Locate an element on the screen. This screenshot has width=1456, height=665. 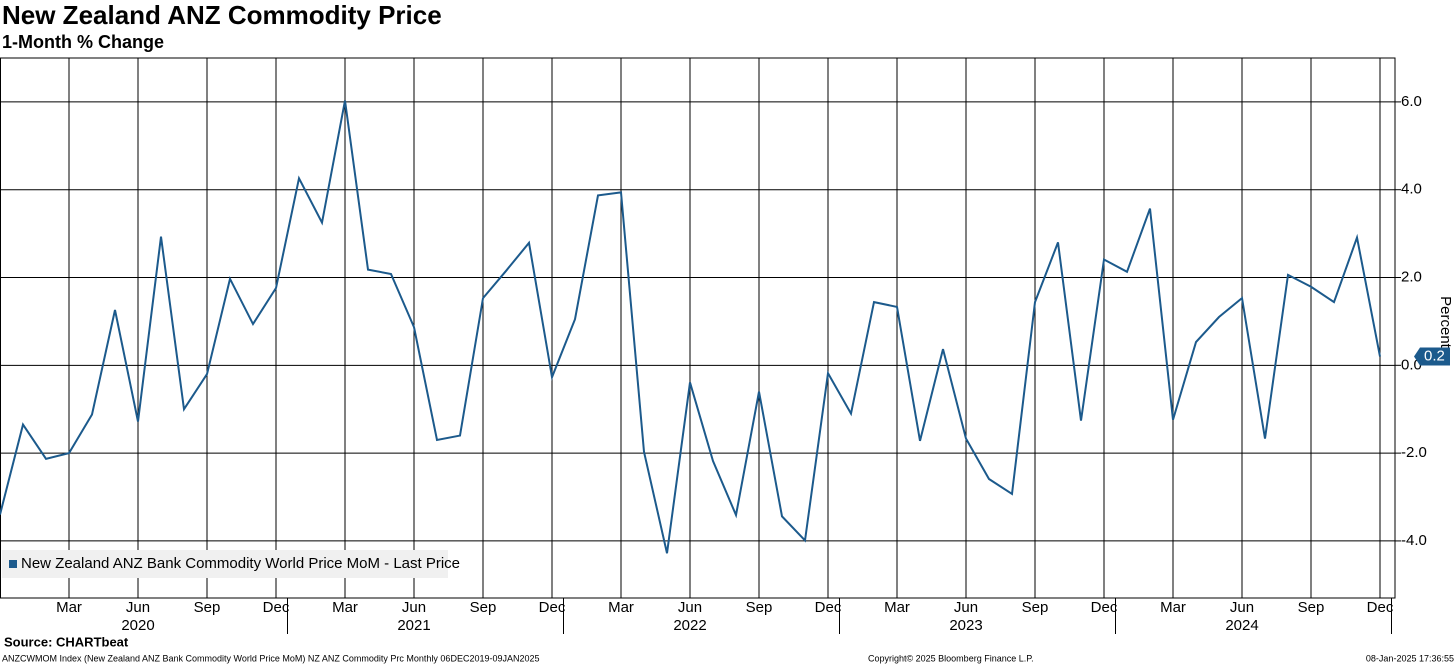
y-tick-label: 4.0 is located at coordinates (1411, 189).